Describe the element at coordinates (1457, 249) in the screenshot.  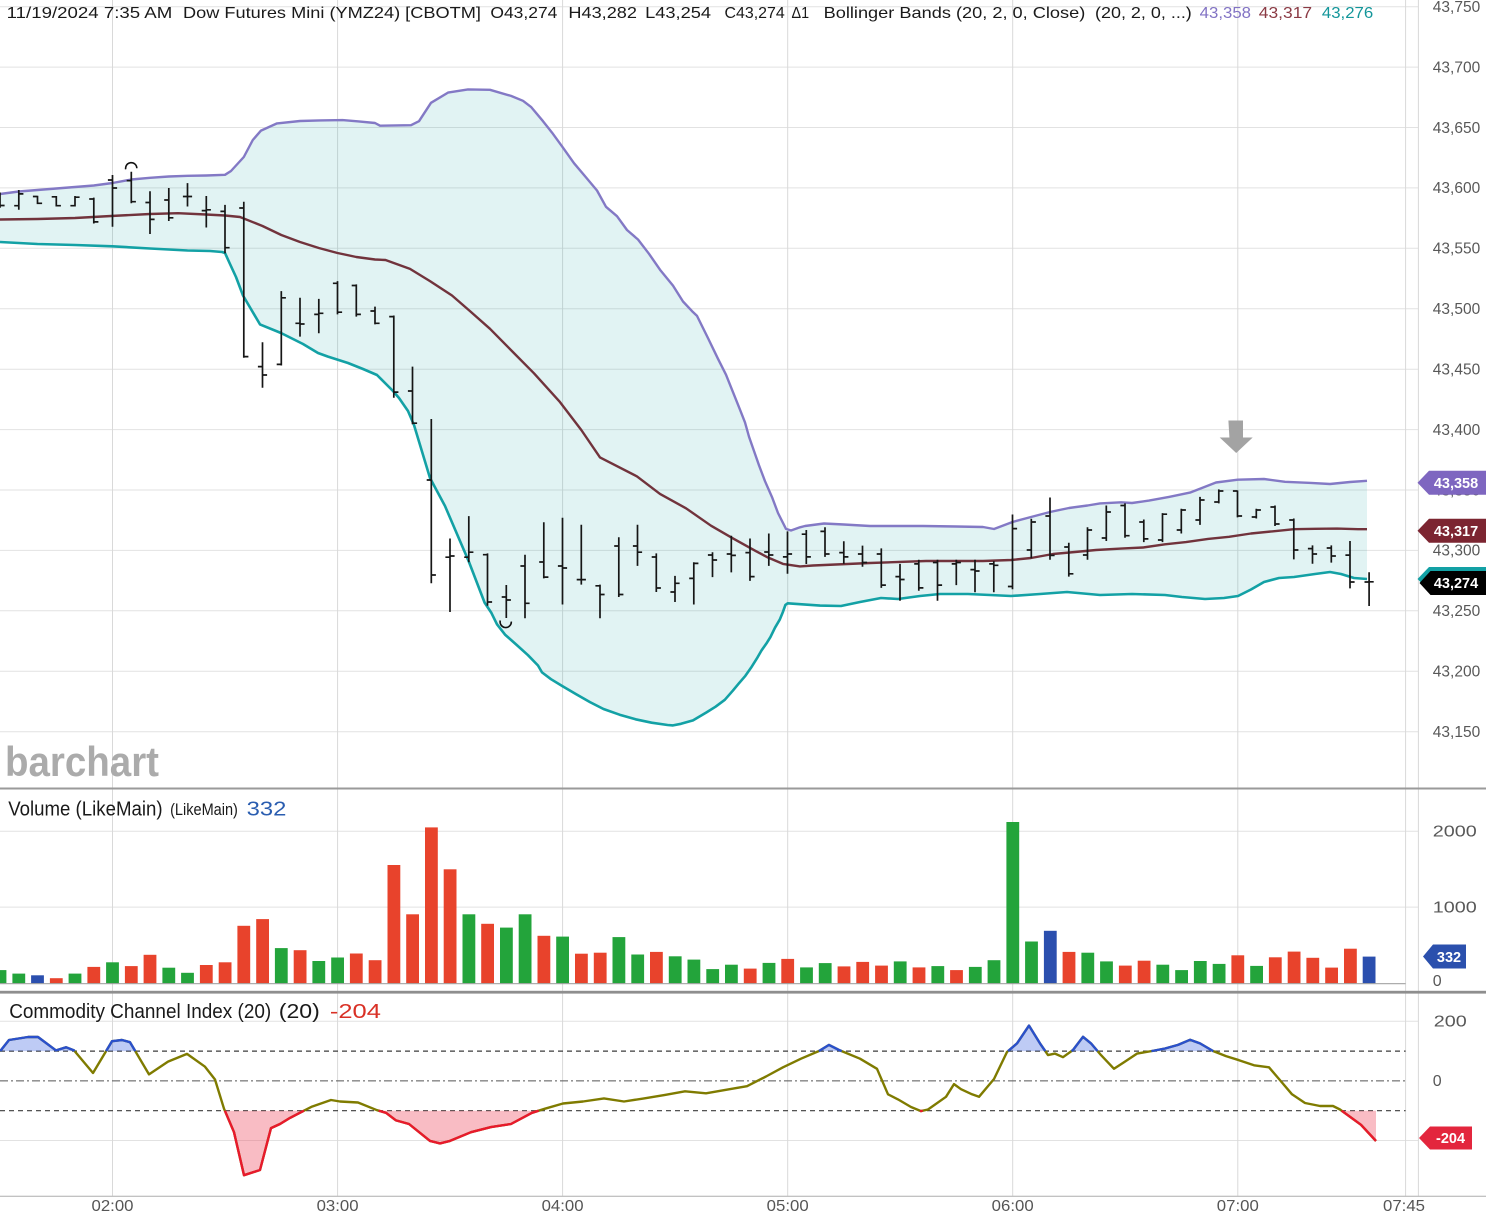
I see `svg-text: 43,550` at that location.